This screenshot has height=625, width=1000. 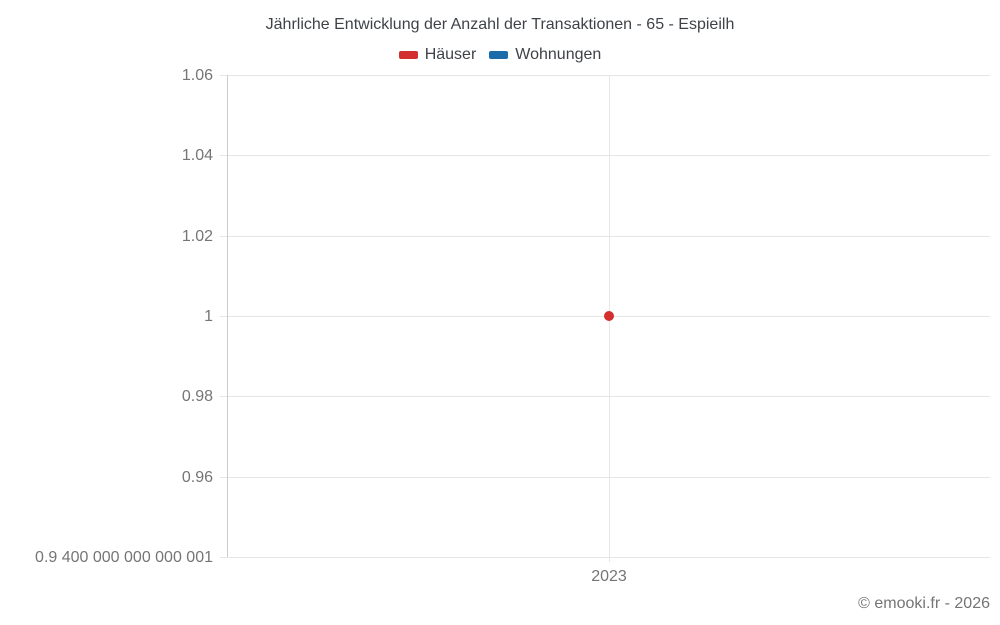 I want to click on x-axis-tick-label: 2023, so click(x=609, y=576).